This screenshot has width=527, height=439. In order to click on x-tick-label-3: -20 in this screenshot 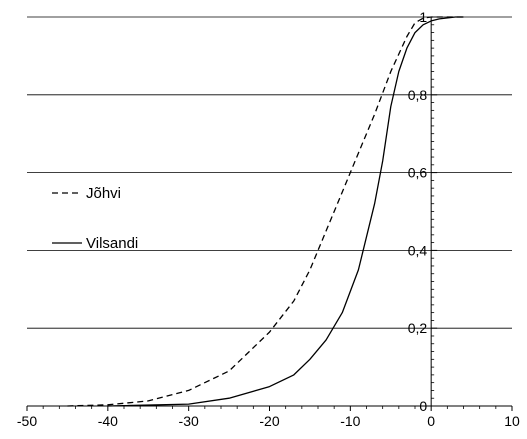, I will do `click(269, 421)`.